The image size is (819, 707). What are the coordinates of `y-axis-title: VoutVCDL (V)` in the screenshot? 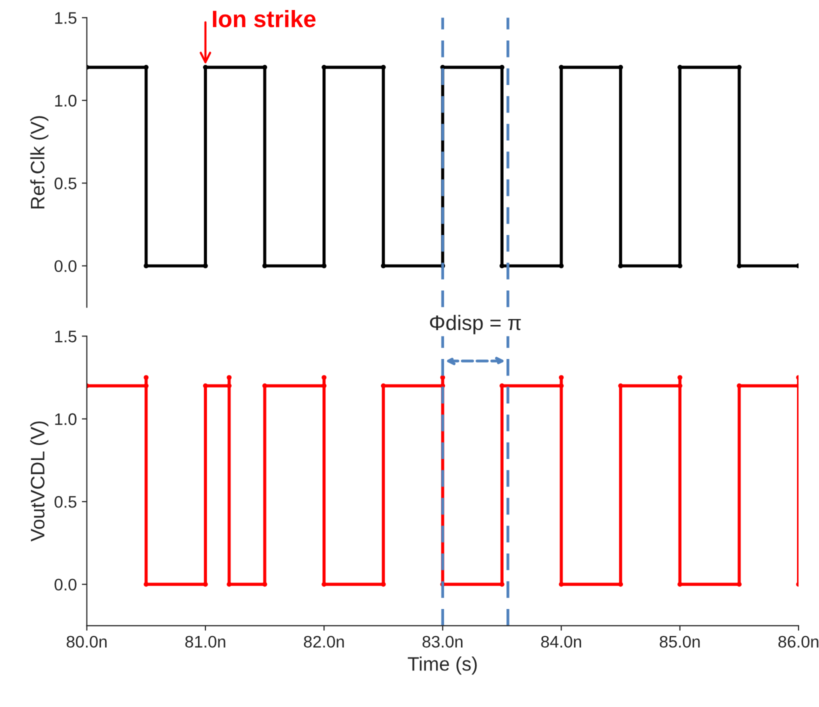 It's located at (39, 481).